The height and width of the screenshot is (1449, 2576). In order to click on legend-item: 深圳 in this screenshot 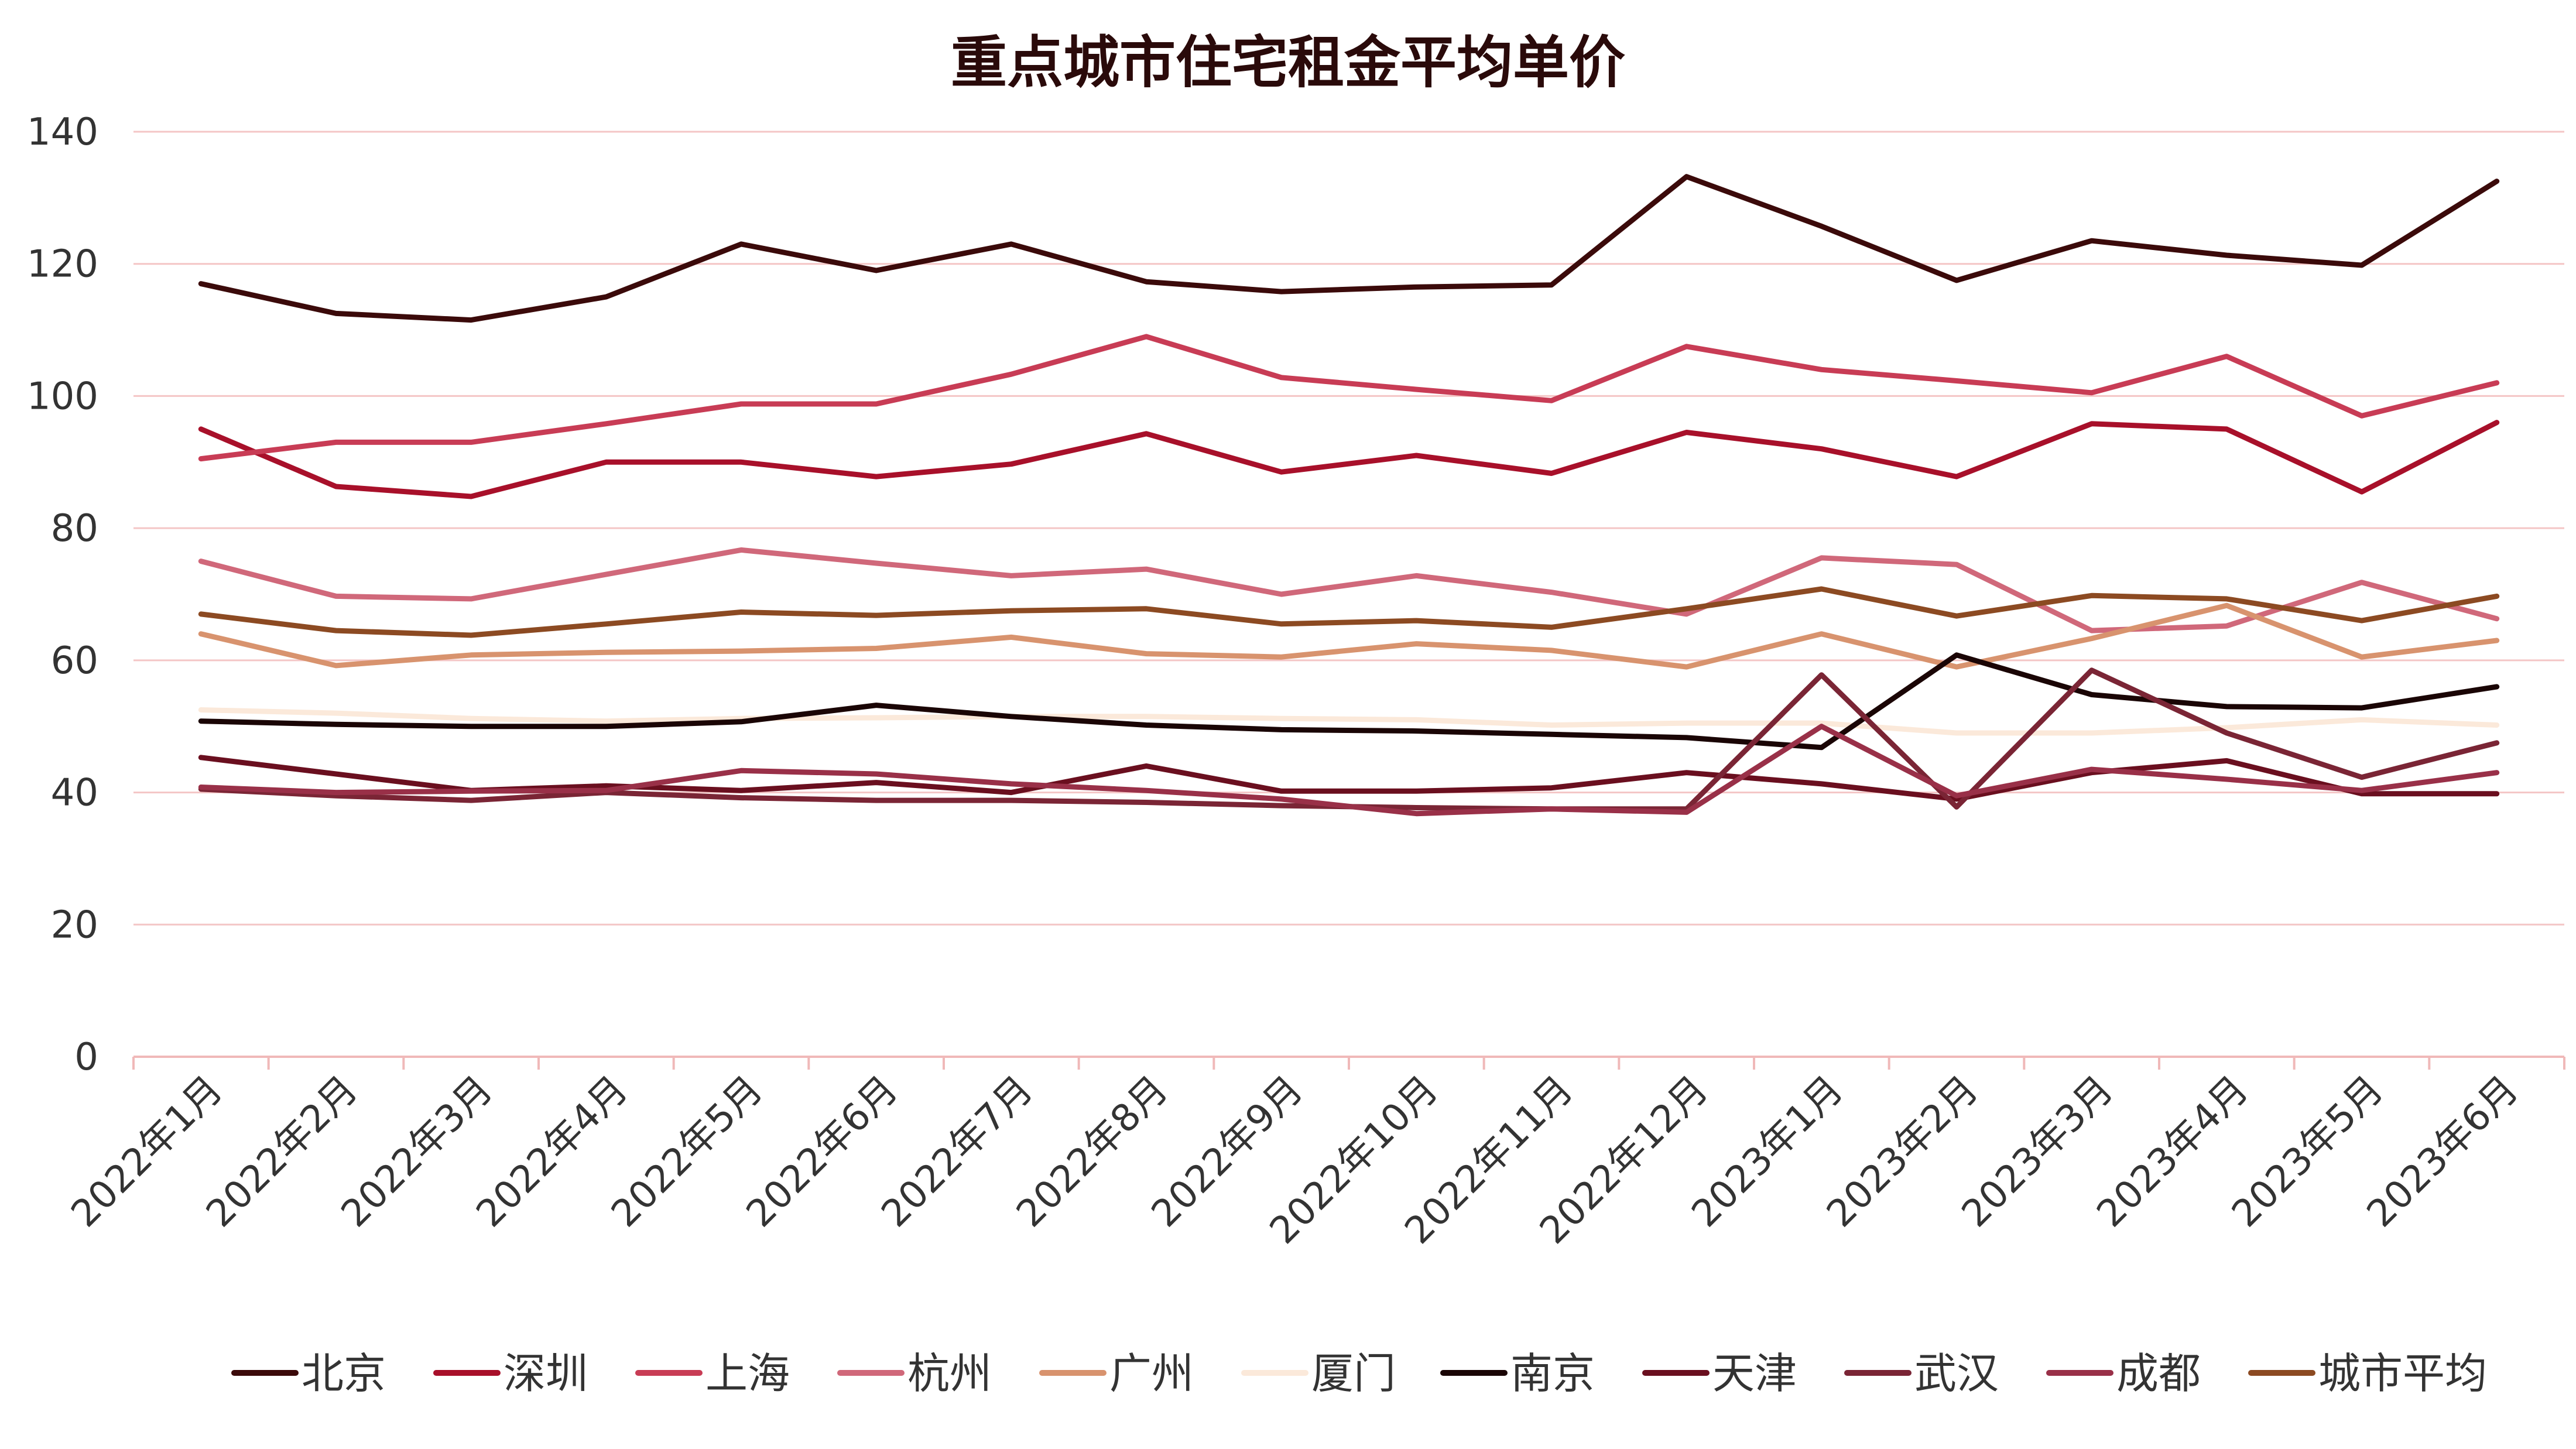, I will do `click(510, 1373)`.